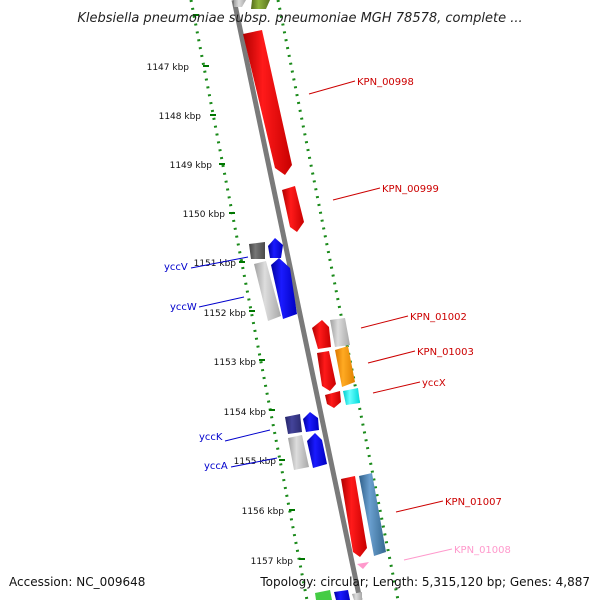  What do you see at coordinates (385, 82) in the screenshot?
I see `gene-label-kpn-00998: KPN_00998` at bounding box center [385, 82].